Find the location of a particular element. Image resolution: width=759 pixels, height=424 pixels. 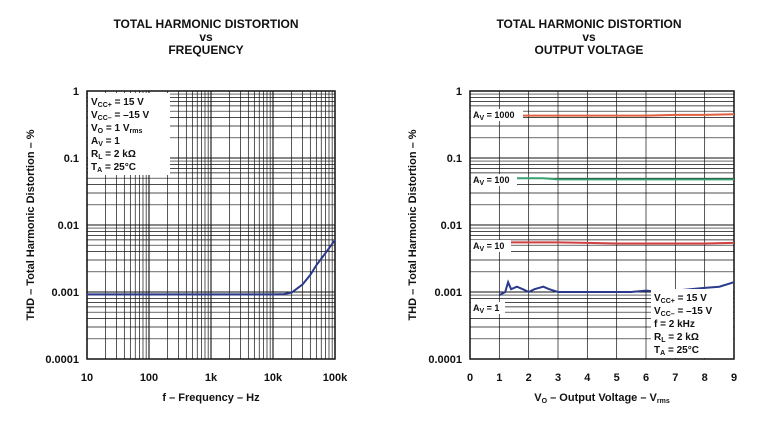

x-tick-label: 1k is located at coordinates (211, 378).